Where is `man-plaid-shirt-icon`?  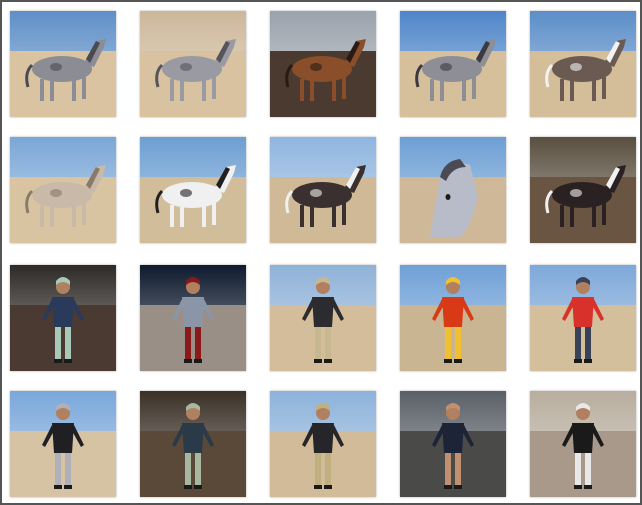
man-plaid-shirt-icon is located at coordinates (63, 318).